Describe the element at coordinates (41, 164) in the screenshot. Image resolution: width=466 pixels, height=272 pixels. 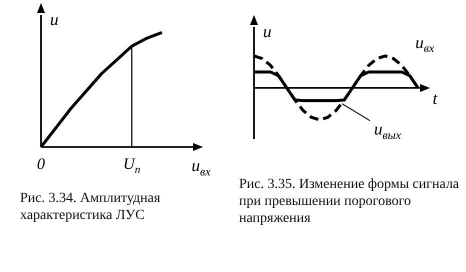
I see `x-tick-label: 0` at that location.